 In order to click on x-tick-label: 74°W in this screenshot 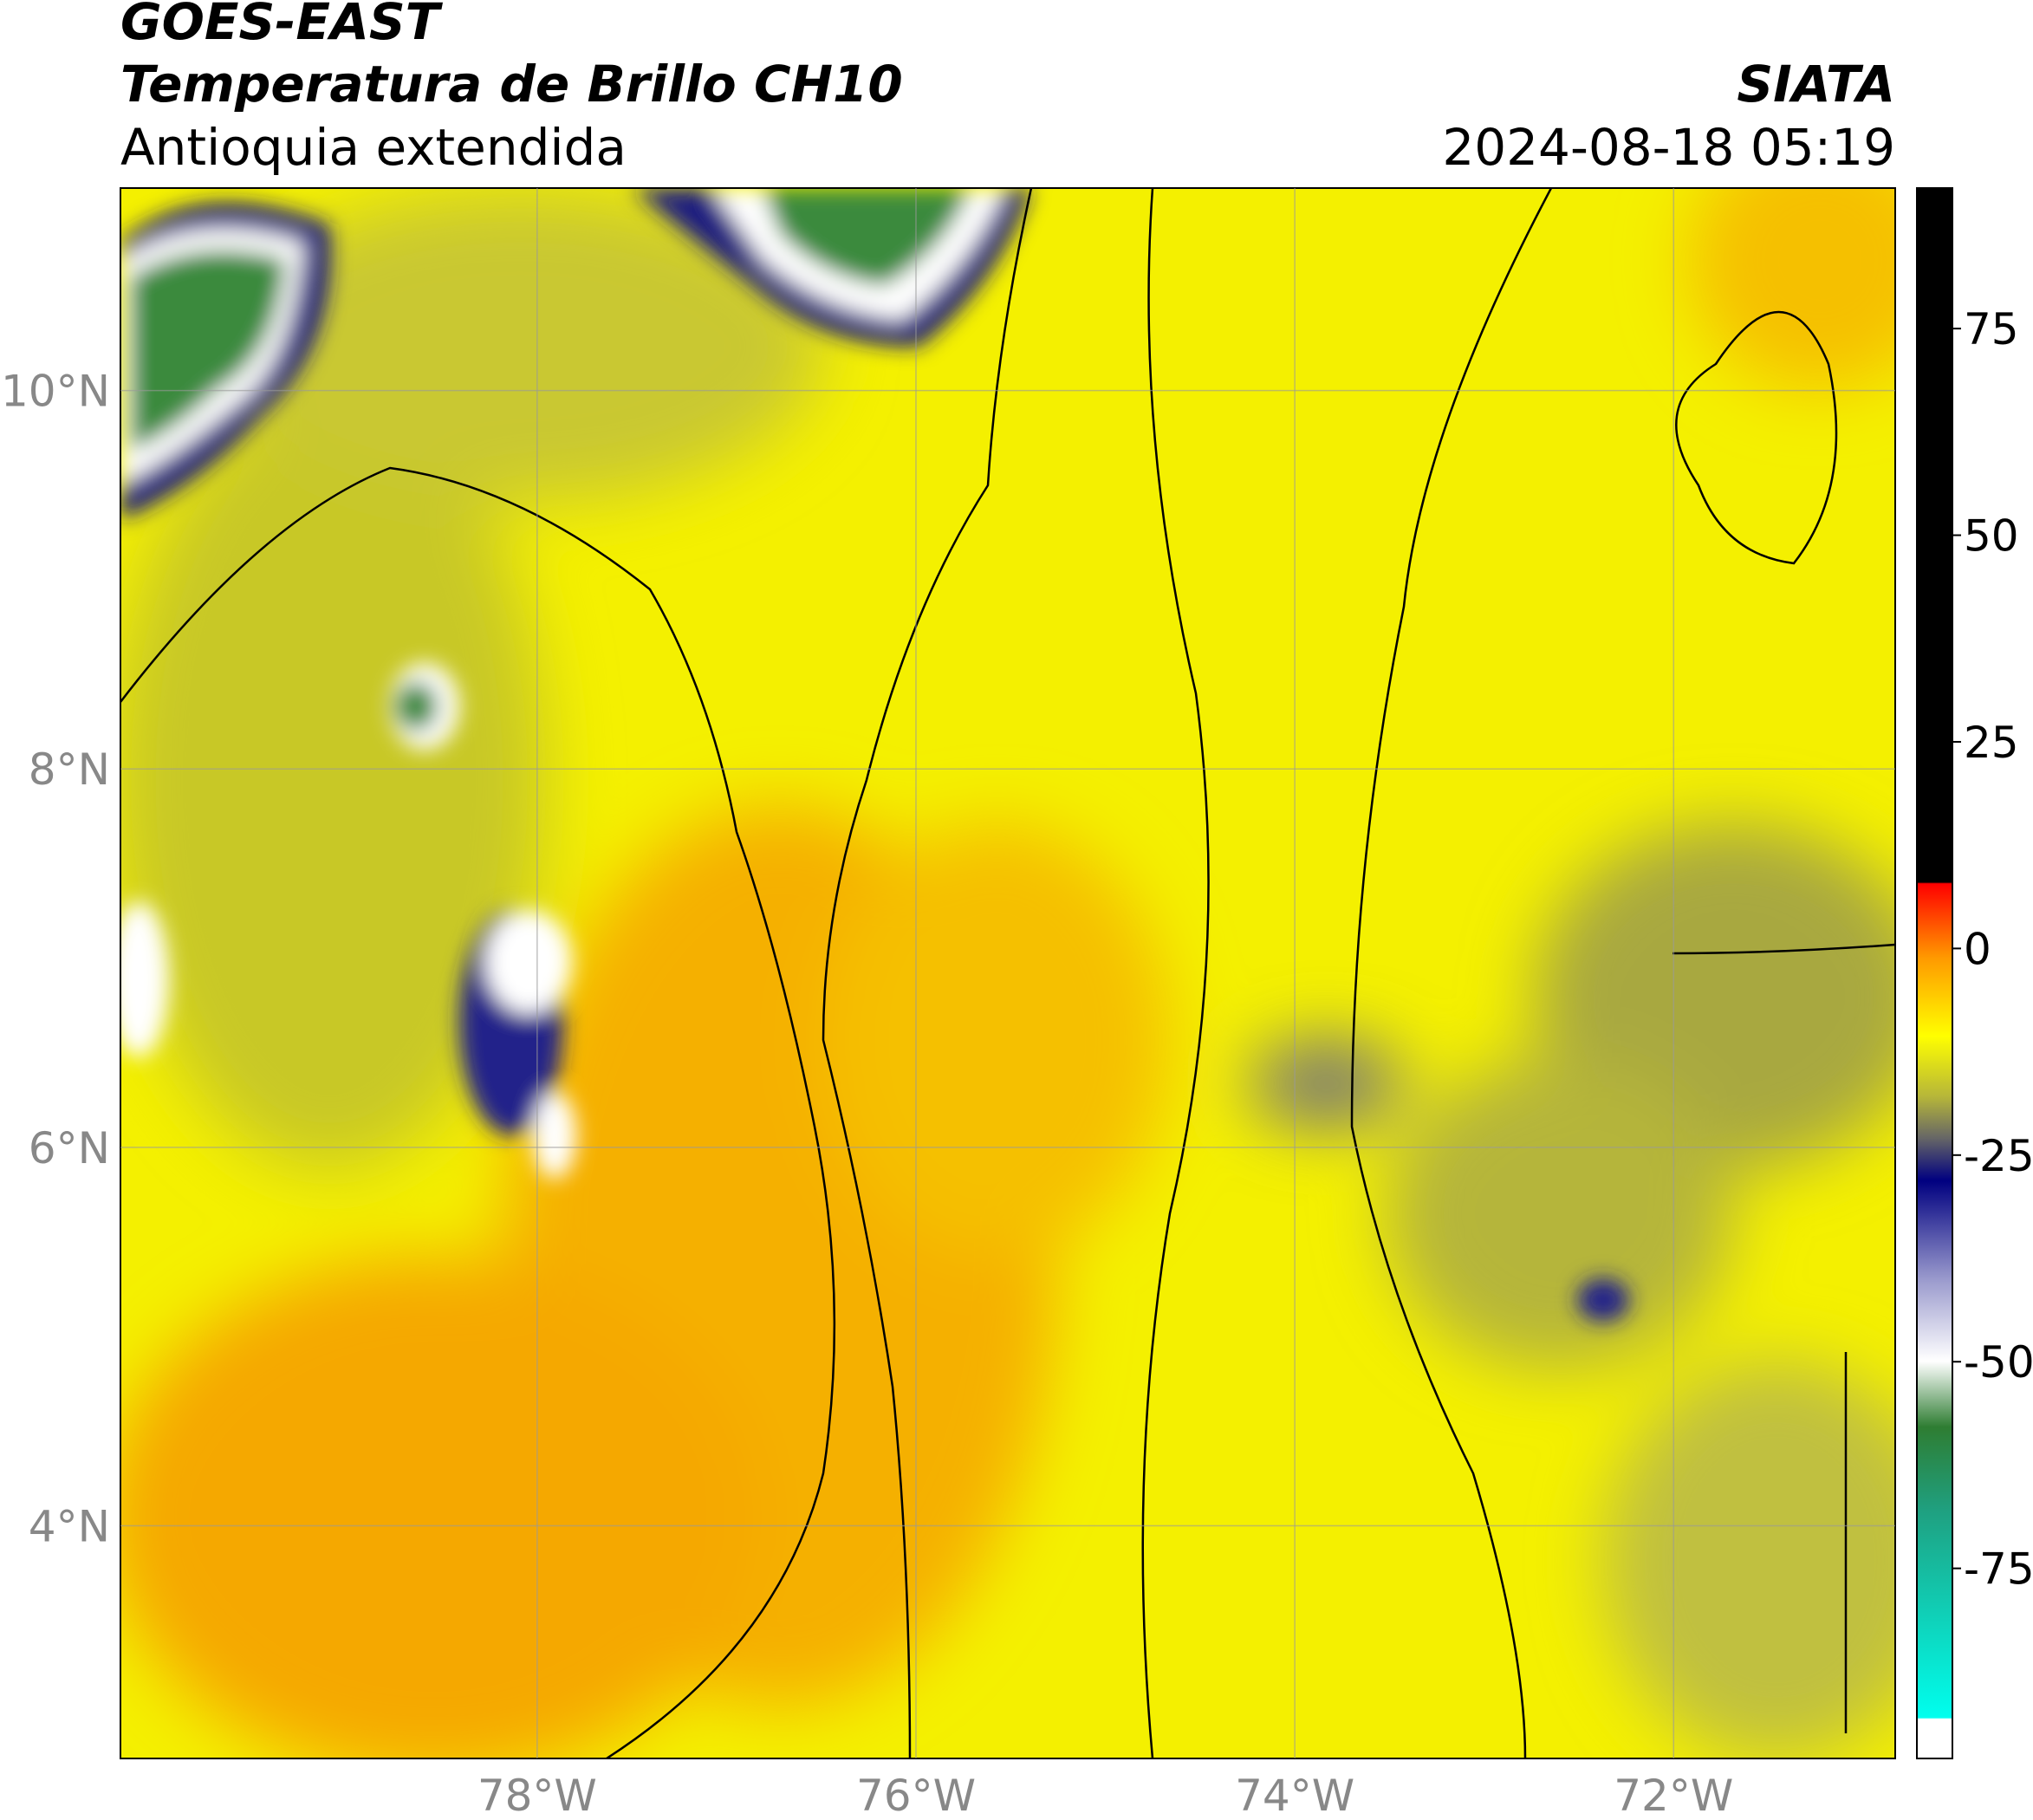, I will do `click(1294, 1795)`.